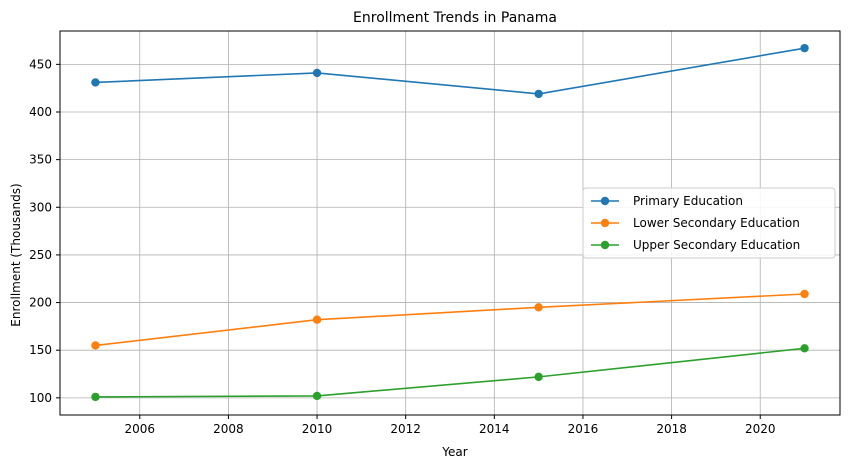  Describe the element at coordinates (40, 350) in the screenshot. I see `y-tick-label: 150` at that location.